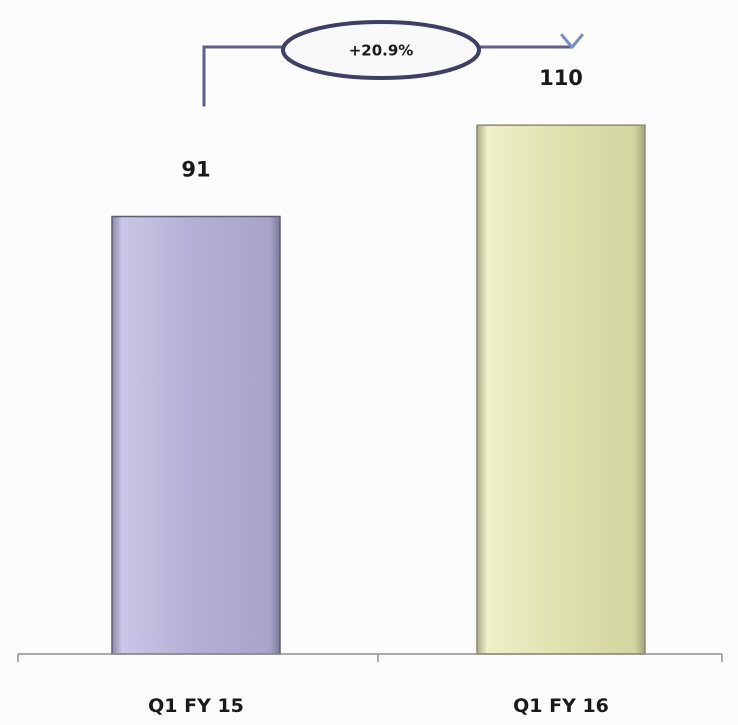 The width and height of the screenshot is (738, 725). What do you see at coordinates (572, 41) in the screenshot?
I see `arrow-down-icon` at bounding box center [572, 41].